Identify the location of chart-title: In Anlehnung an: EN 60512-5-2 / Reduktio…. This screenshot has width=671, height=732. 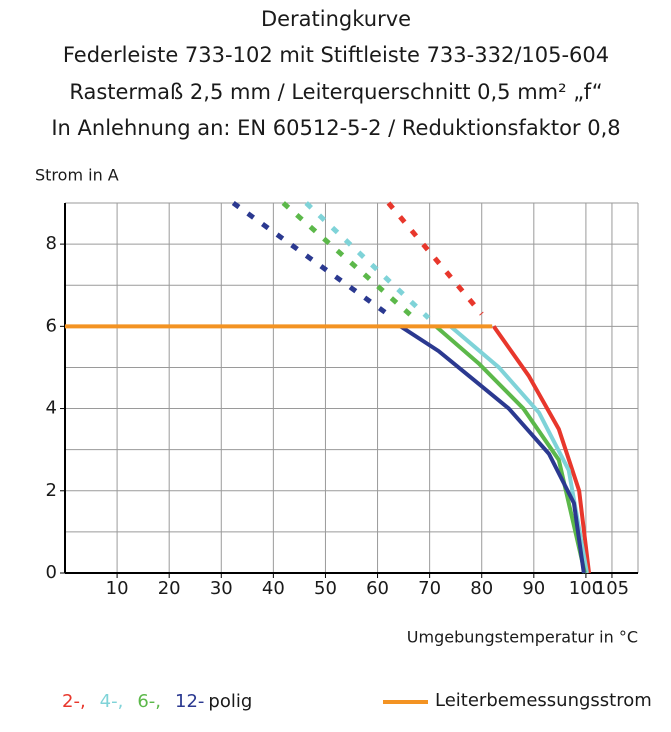
(335, 128).